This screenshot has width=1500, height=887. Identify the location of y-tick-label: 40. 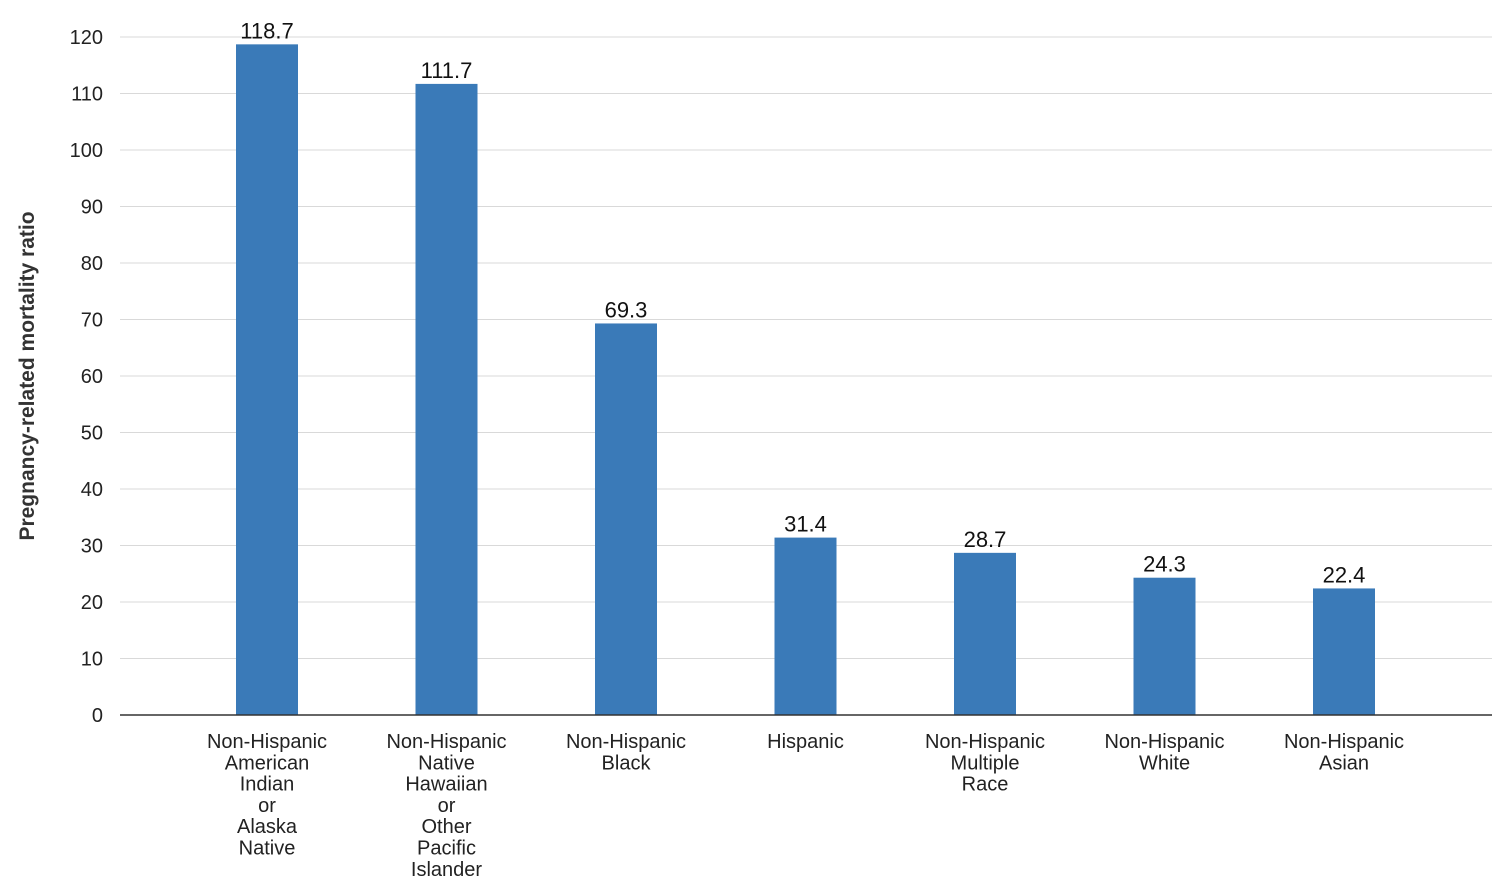
(92, 490).